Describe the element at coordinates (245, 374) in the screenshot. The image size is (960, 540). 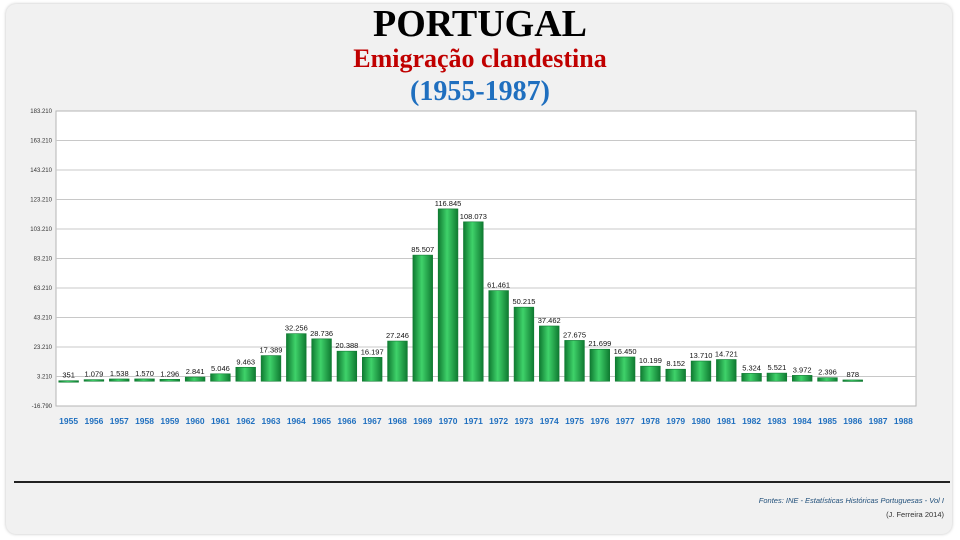
I see `bar-1962` at that location.